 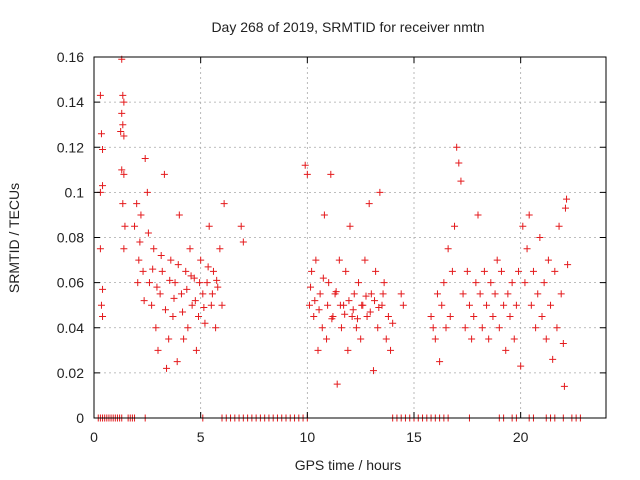 I want to click on y-tick-label: 0.16, so click(x=70, y=57).